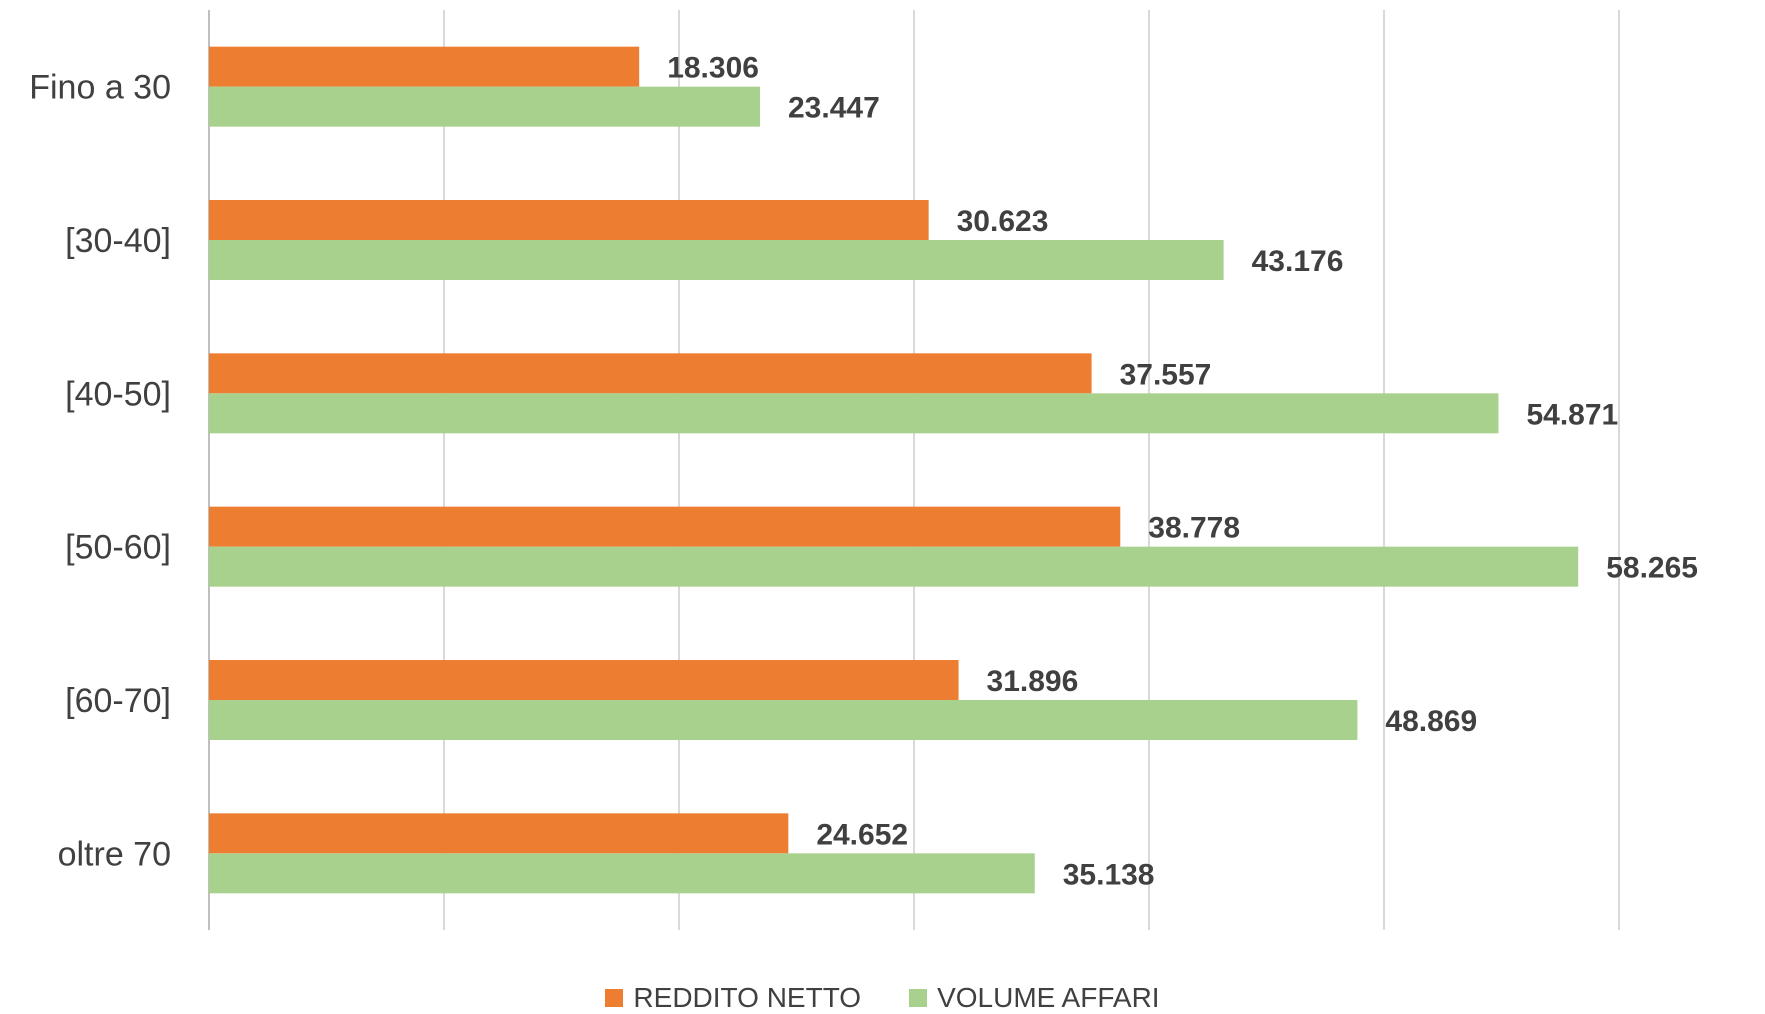 This screenshot has height=1014, width=1765. I want to click on legend-swatch-volume-affari, so click(918, 998).